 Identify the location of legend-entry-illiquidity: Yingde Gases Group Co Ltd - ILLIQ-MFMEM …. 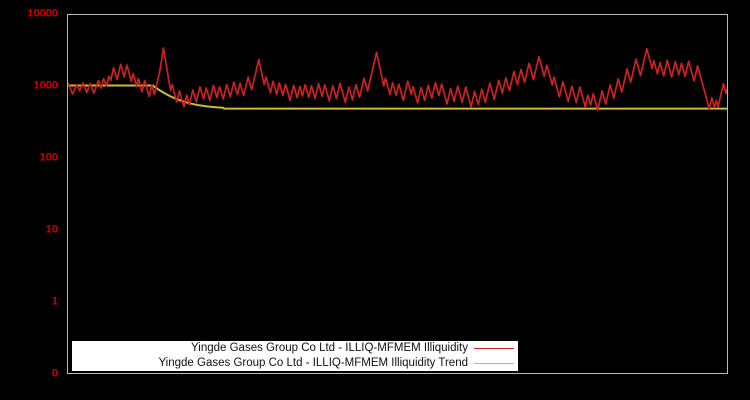
(295, 348).